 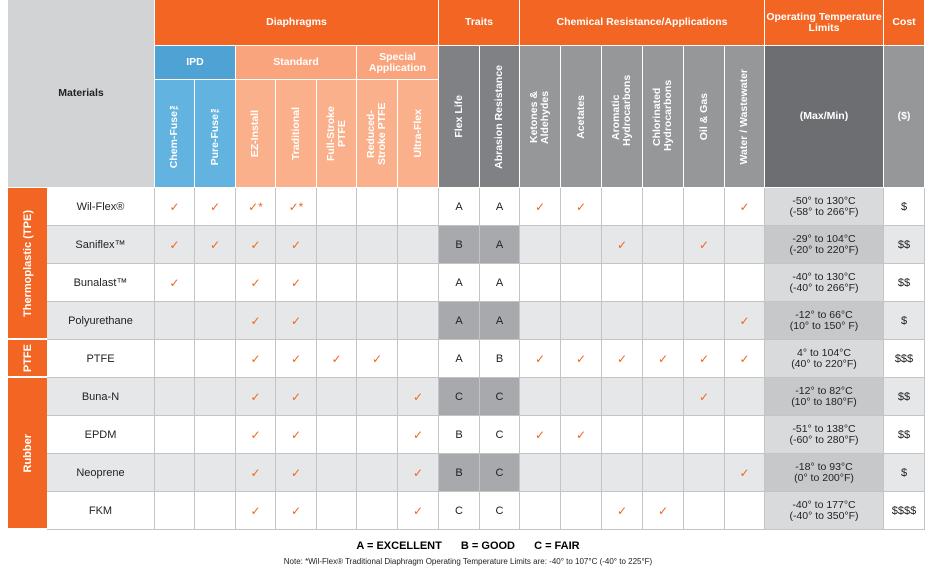 I want to click on material: PTFE, so click(x=101, y=359).